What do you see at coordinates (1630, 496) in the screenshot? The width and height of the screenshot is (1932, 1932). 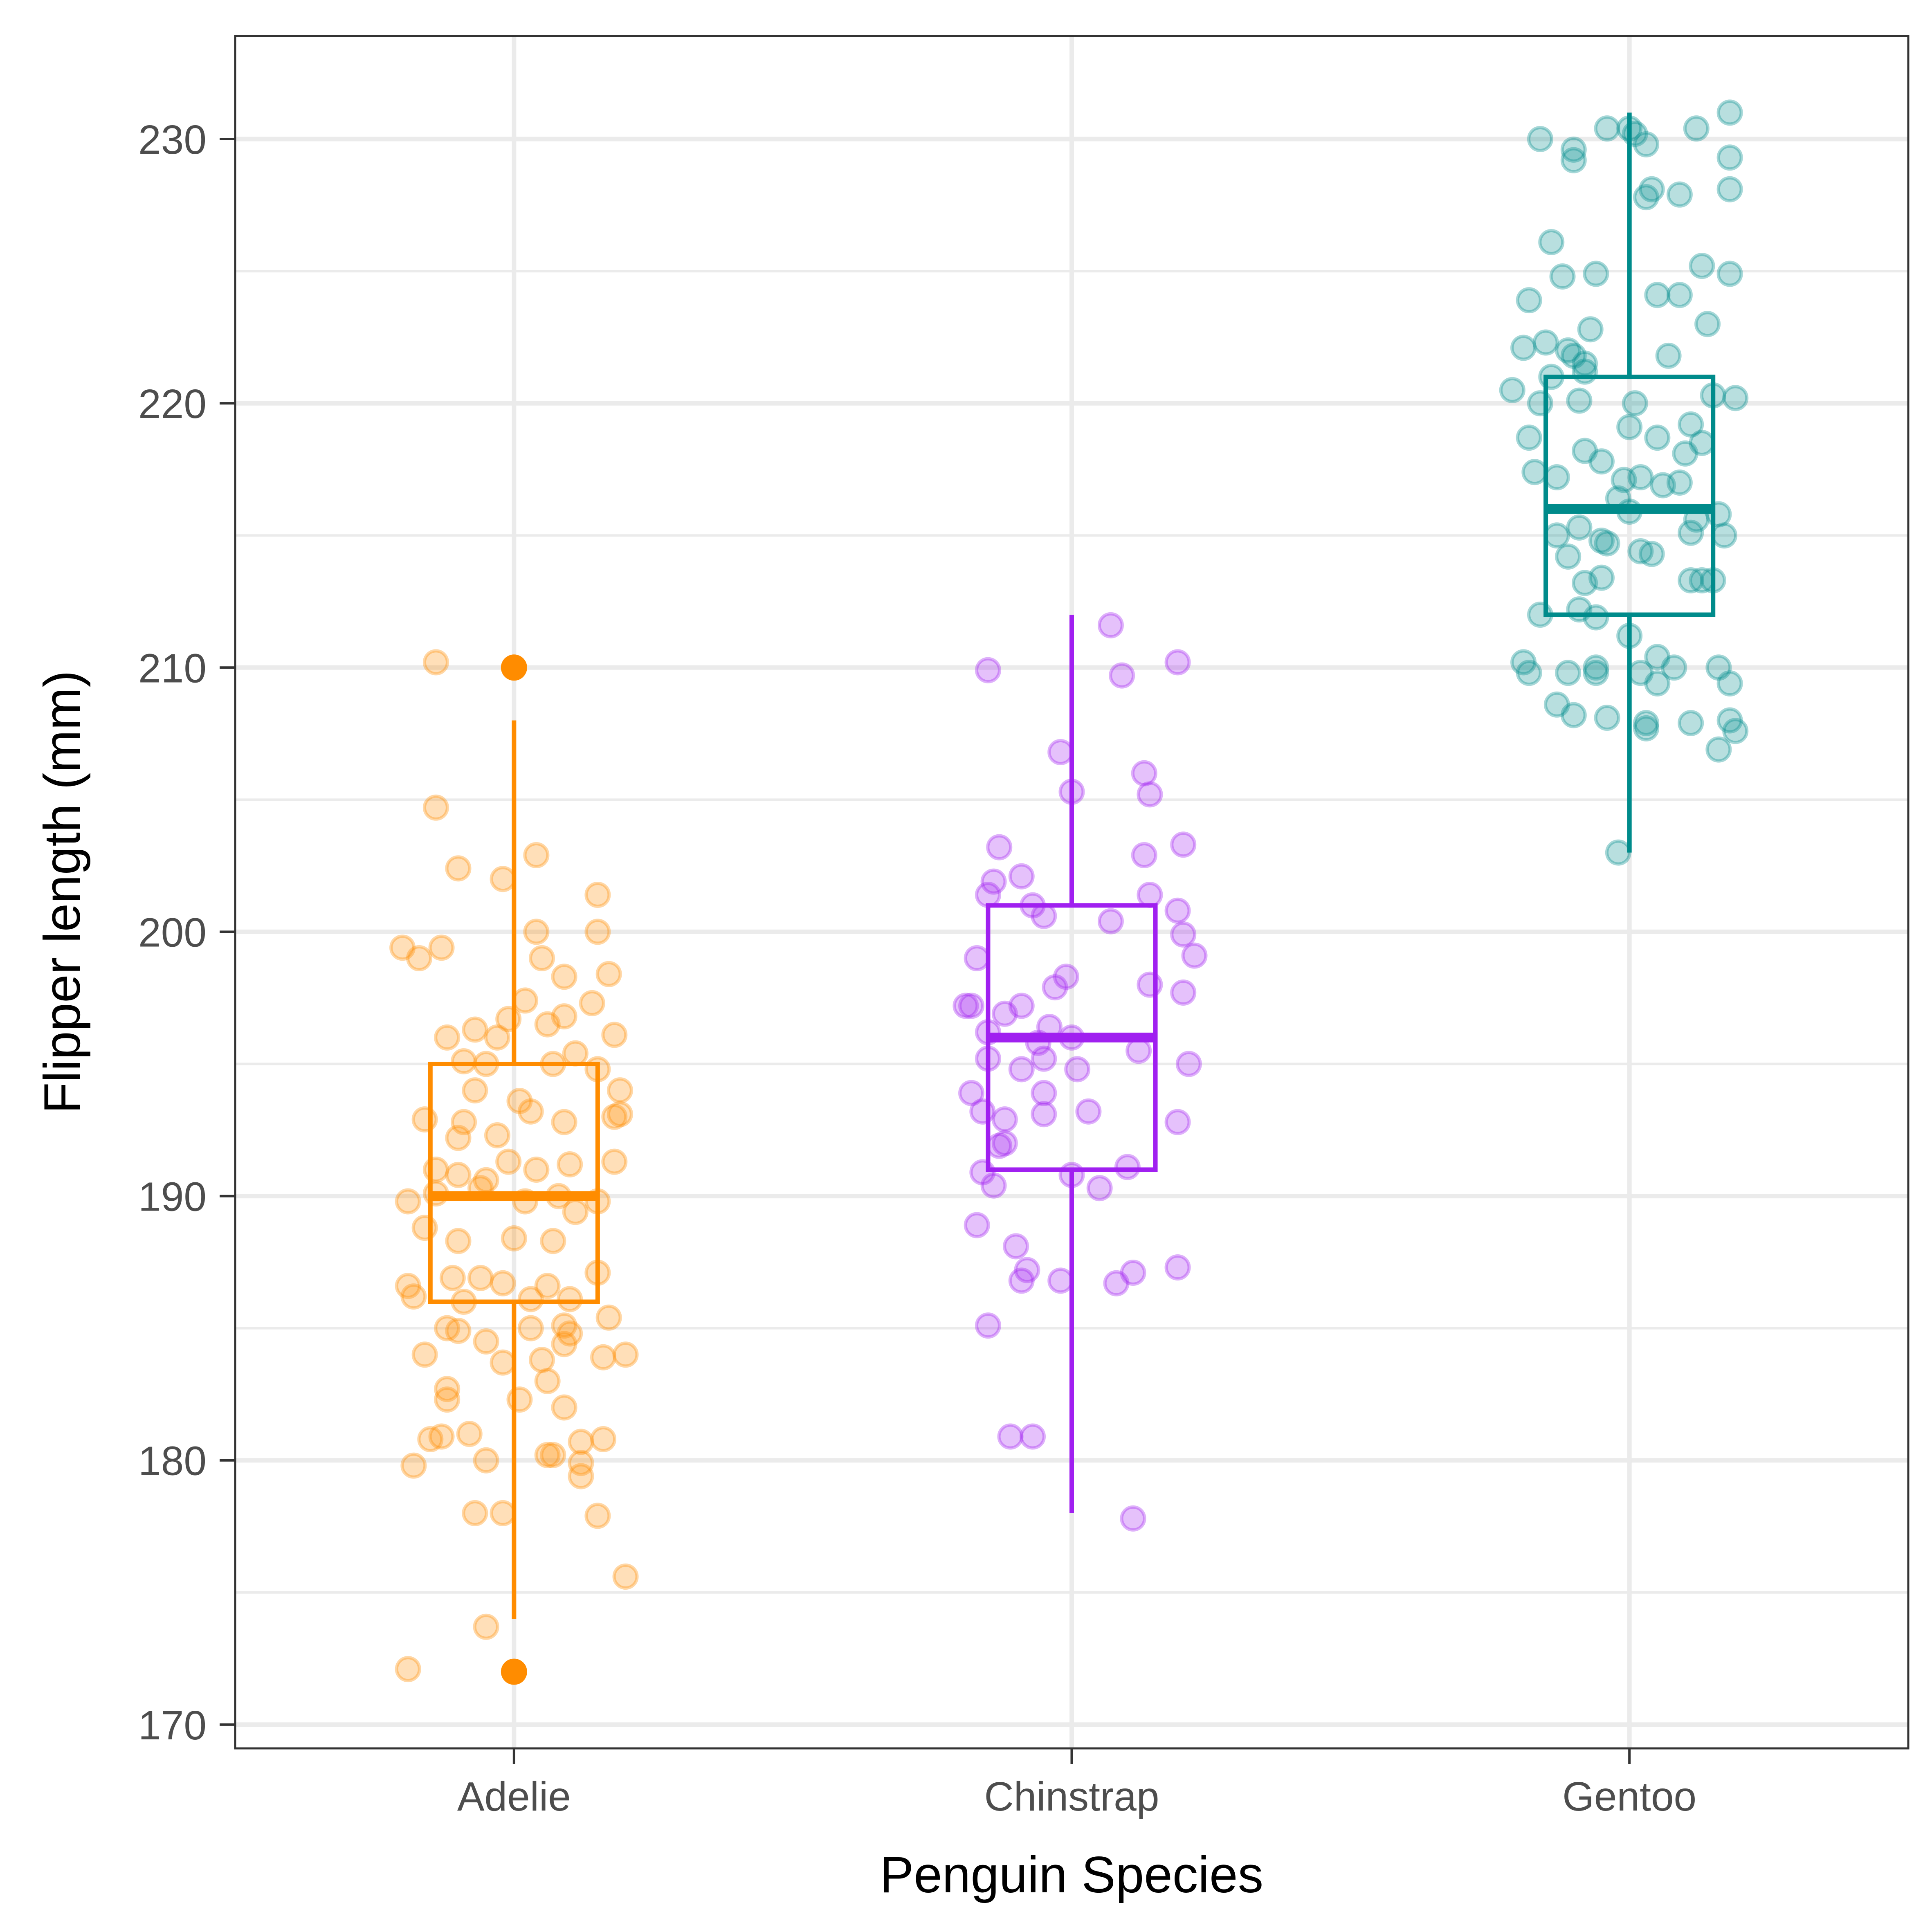 I see `box-gentoo` at bounding box center [1630, 496].